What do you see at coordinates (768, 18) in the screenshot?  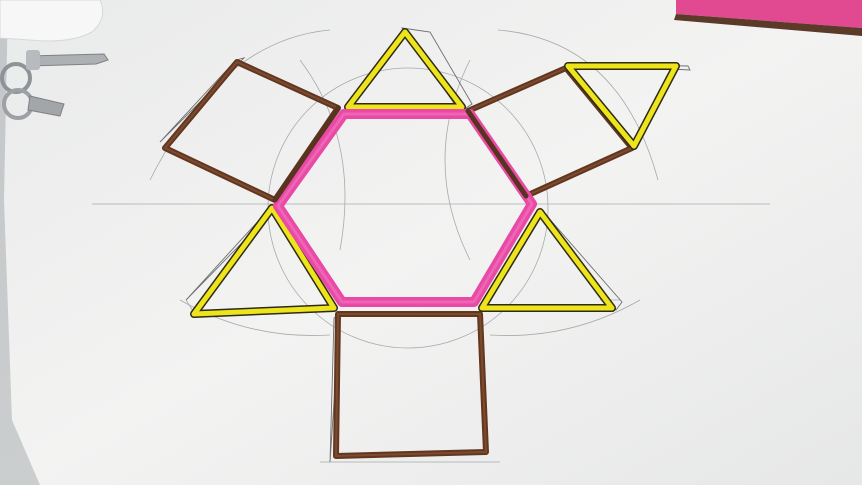 I see `pink-marker` at bounding box center [768, 18].